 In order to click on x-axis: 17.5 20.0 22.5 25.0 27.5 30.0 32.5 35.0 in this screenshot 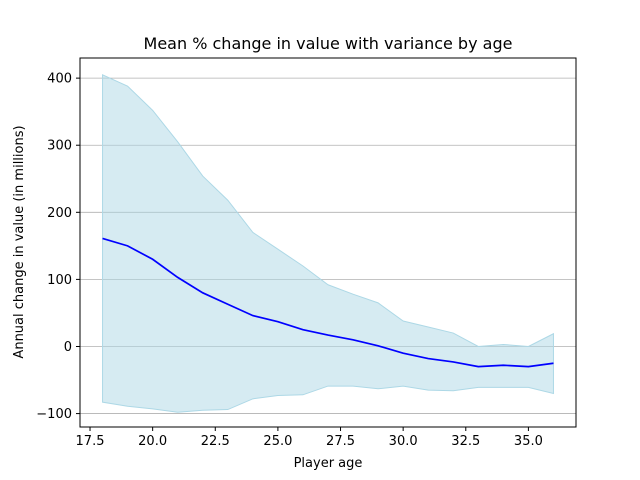, I will do `click(309, 438)`.